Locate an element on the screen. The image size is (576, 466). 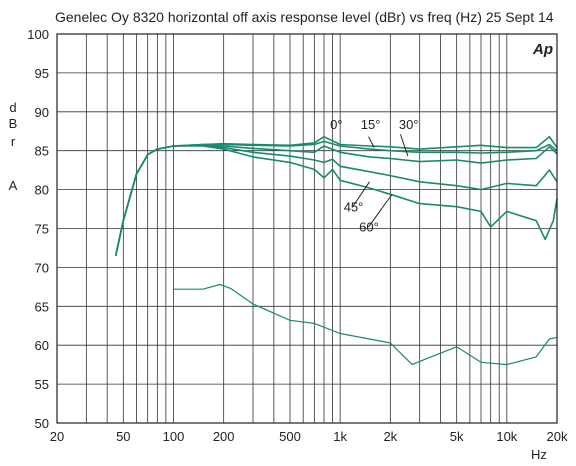
annotation-leaders is located at coordinates (380, 181).